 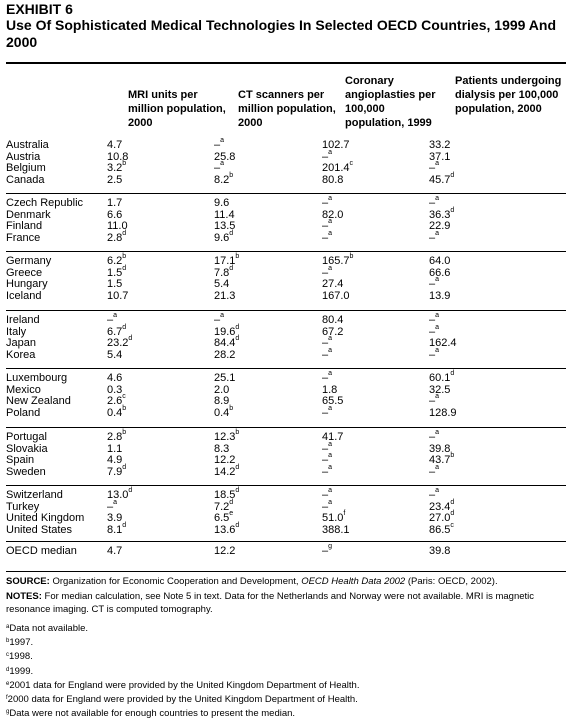 I want to click on cell-coronary: 165.7b, so click(x=337, y=260).